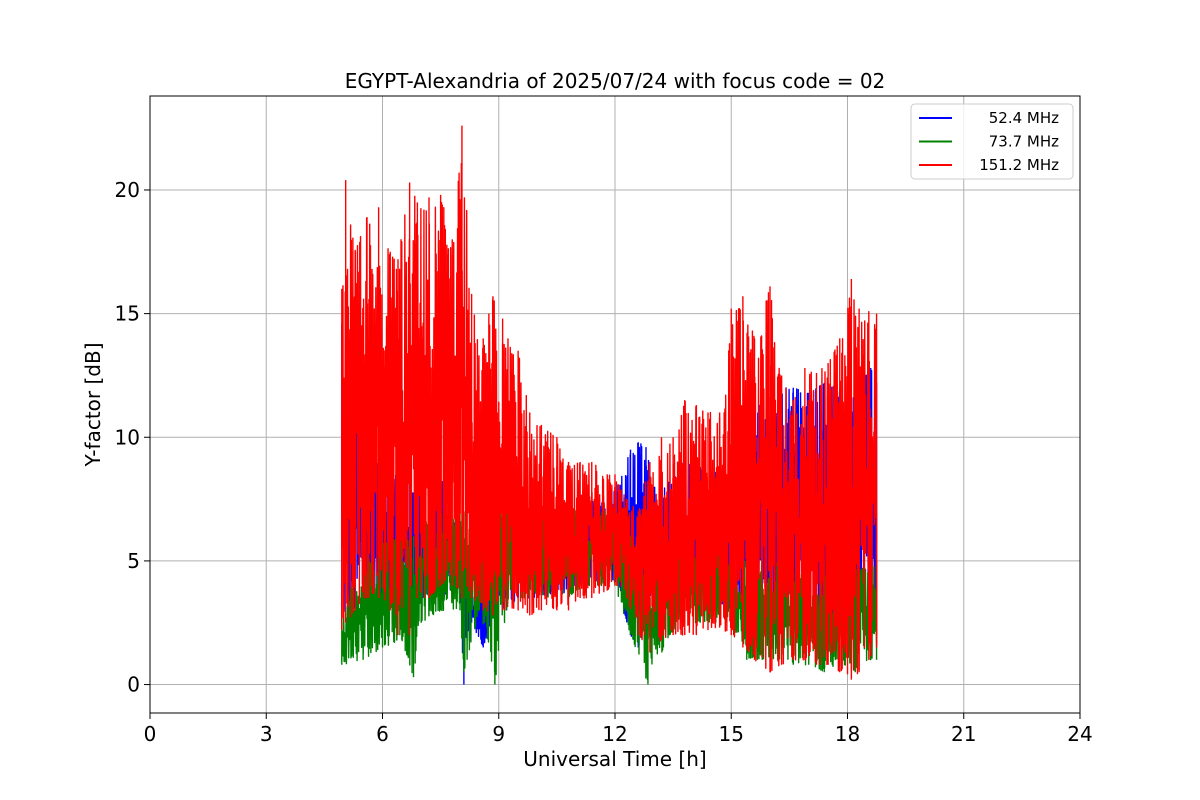 The height and width of the screenshot is (800, 1200). What do you see at coordinates (731, 734) in the screenshot?
I see `x-tick-label: 15` at bounding box center [731, 734].